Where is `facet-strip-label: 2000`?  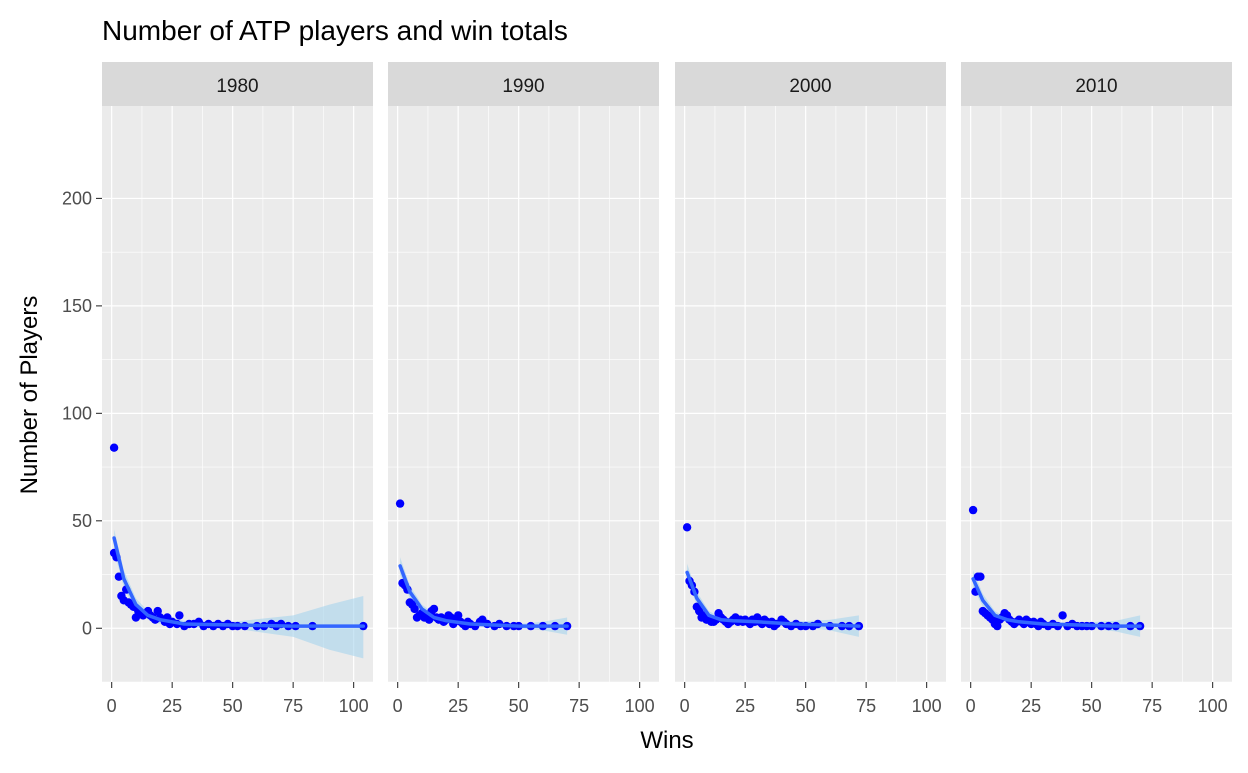
facet-strip-label: 2000 is located at coordinates (810, 86).